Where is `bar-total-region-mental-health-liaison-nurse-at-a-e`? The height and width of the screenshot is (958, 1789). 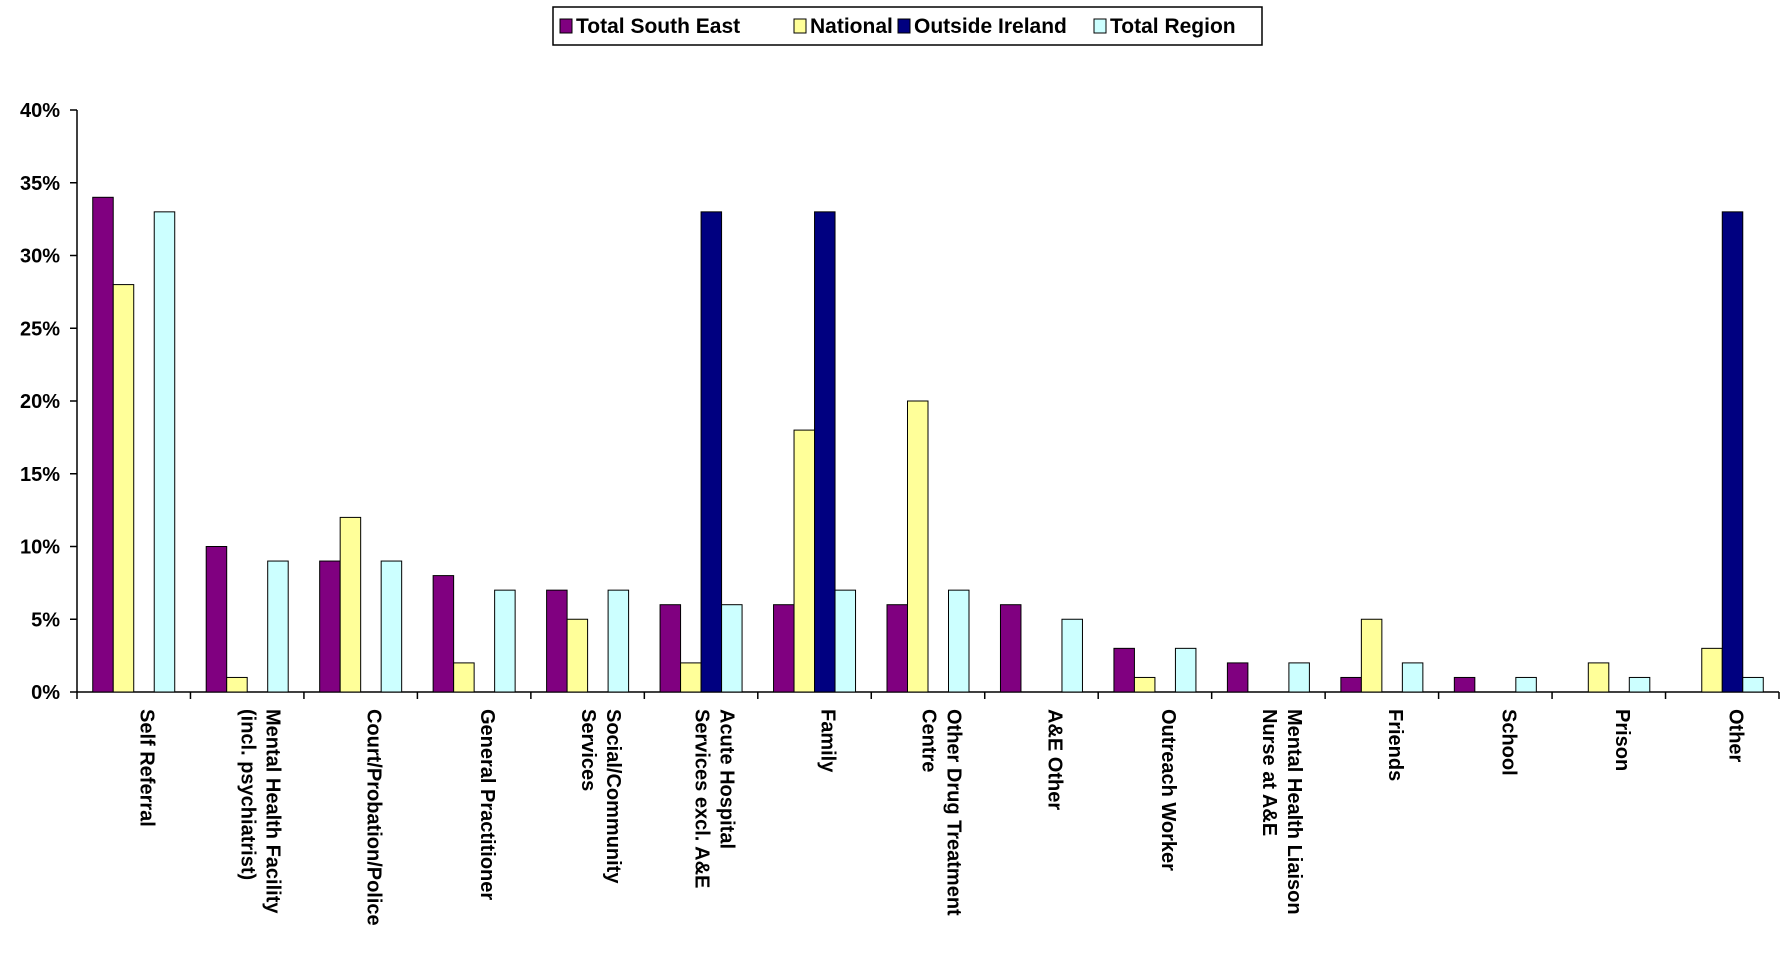 bar-total-region-mental-health-liaison-nurse-at-a-e is located at coordinates (1299, 677).